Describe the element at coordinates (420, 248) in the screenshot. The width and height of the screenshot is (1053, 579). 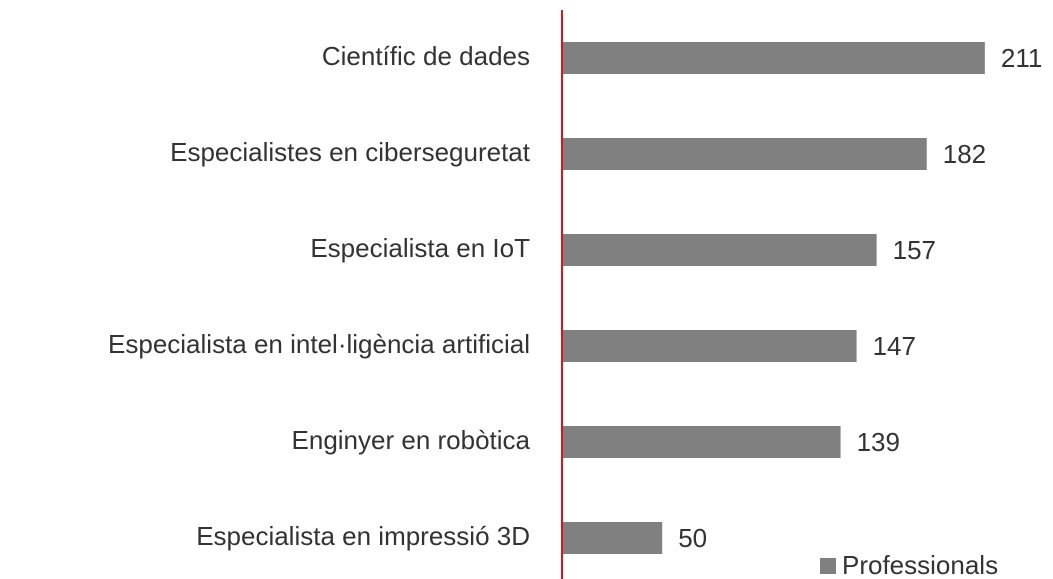
I see `category-label: Especialista en IoT` at that location.